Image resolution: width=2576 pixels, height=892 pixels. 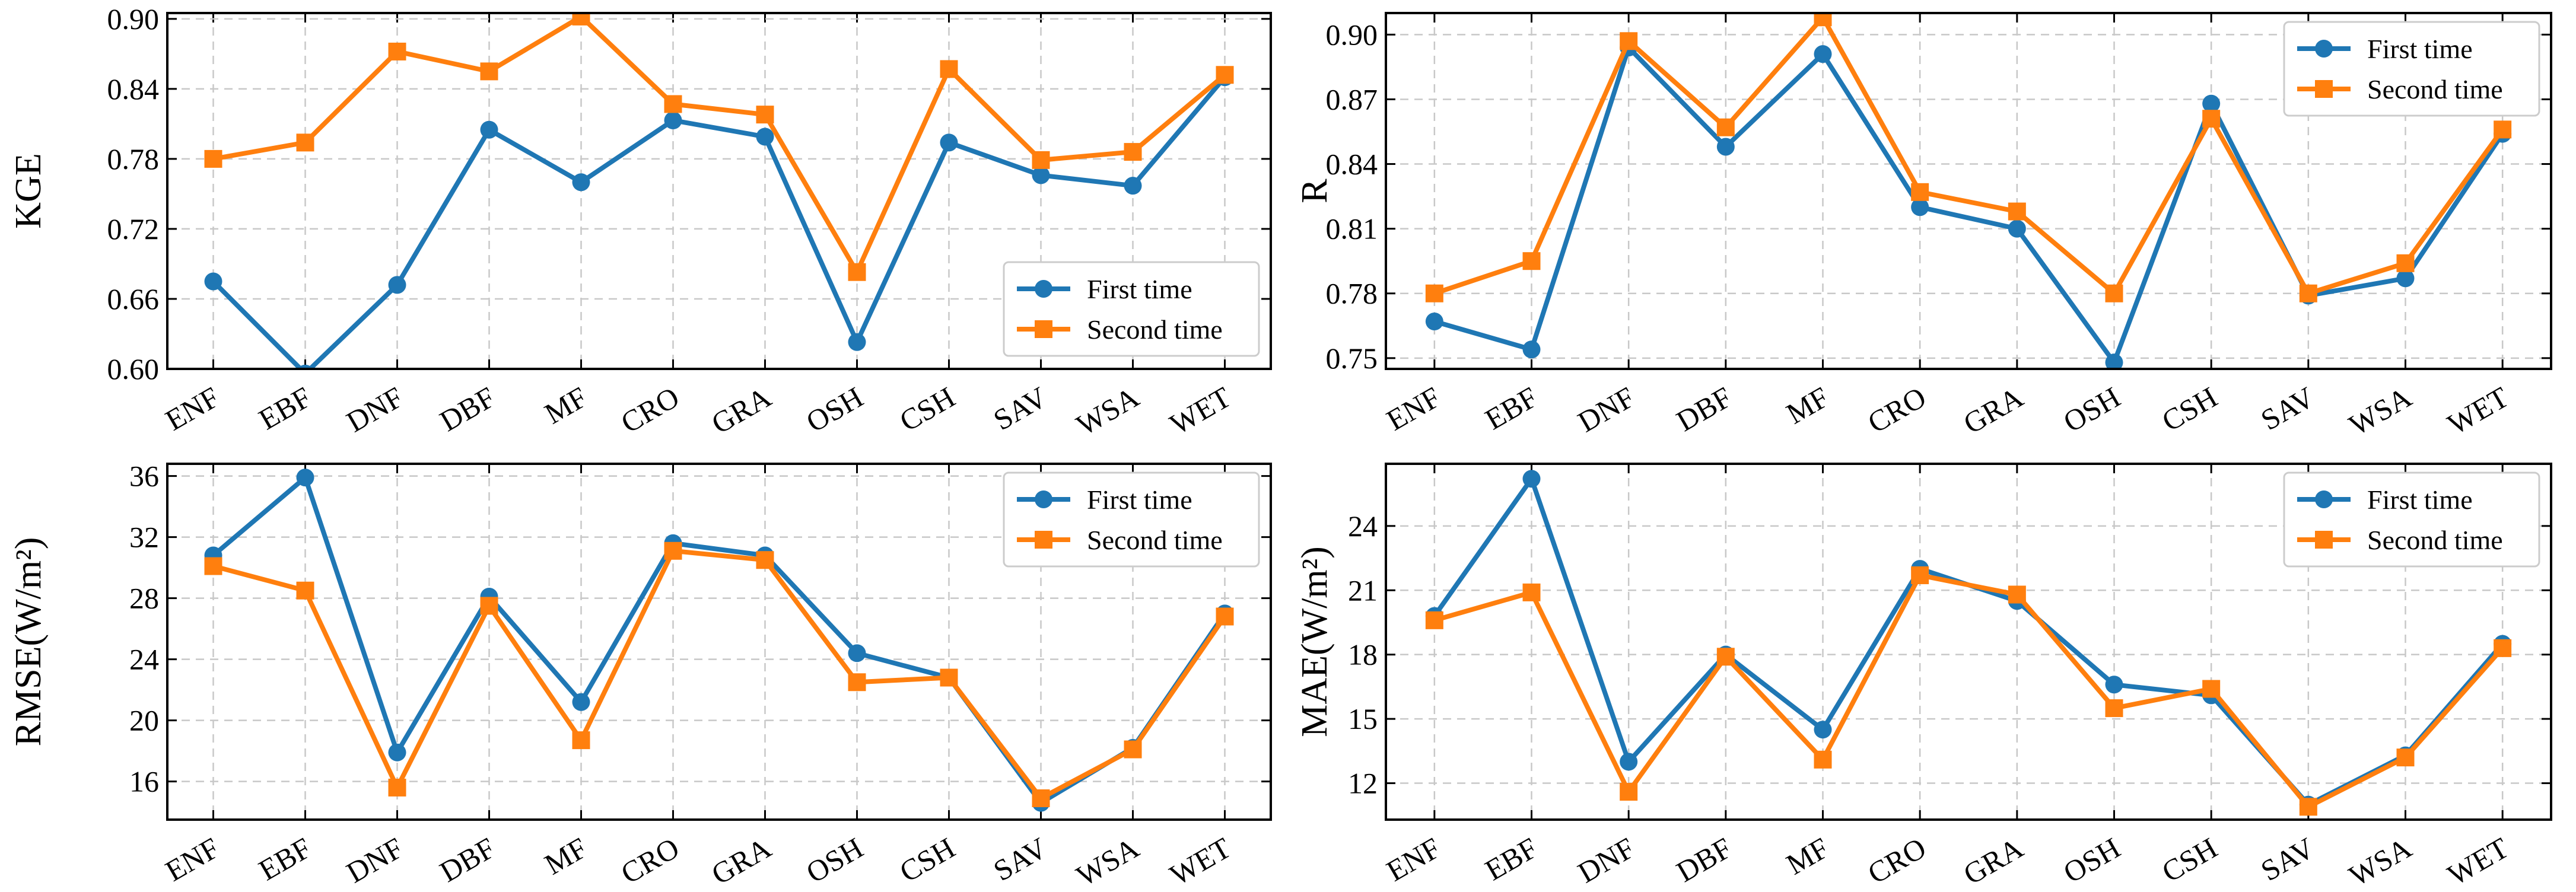 What do you see at coordinates (1352, 358) in the screenshot?
I see `y-tick-label: 0.75` at bounding box center [1352, 358].